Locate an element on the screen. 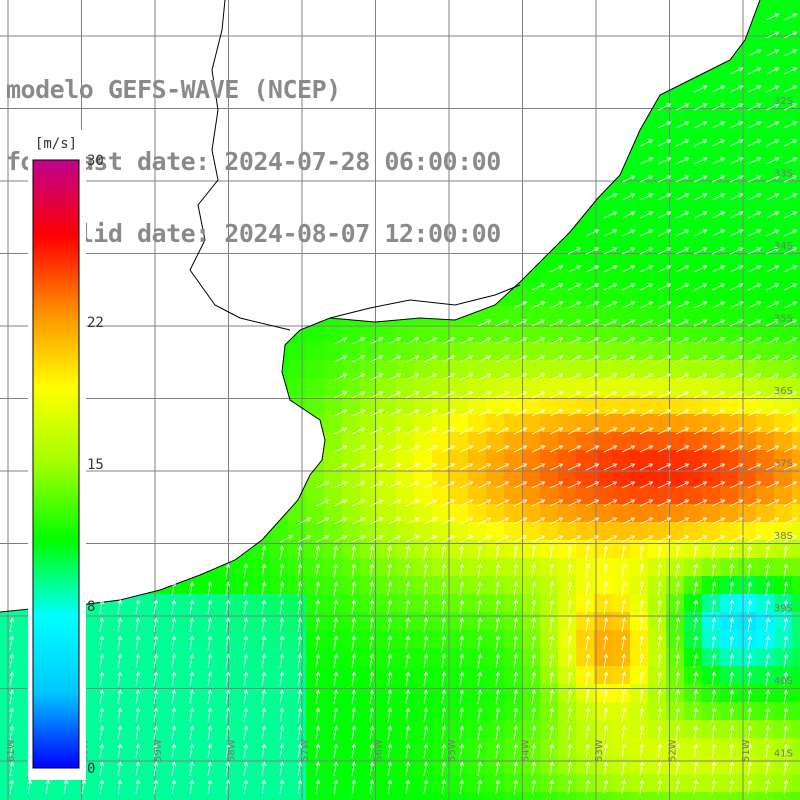  latitude-label: 39S is located at coordinates (783, 609).